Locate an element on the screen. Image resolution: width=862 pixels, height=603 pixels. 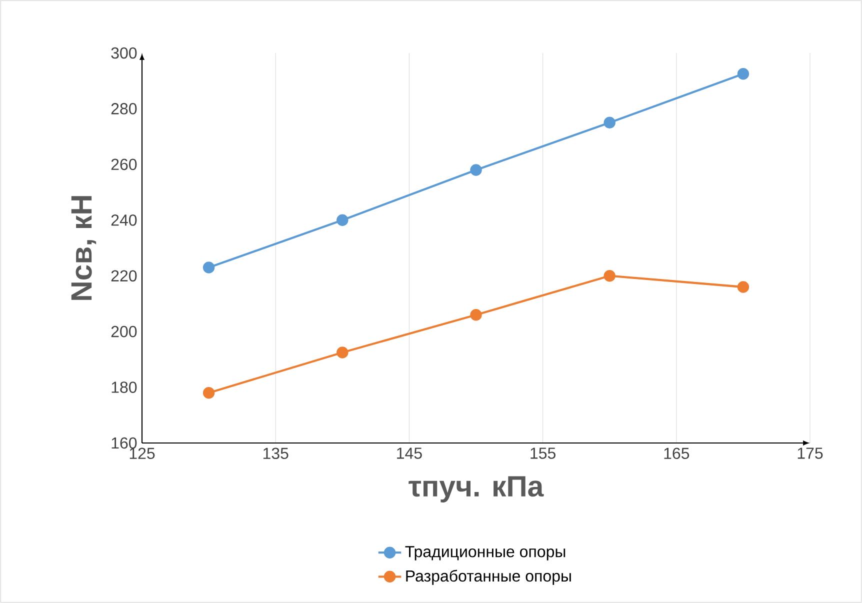
y-tick-label: 200 is located at coordinates (124, 332).